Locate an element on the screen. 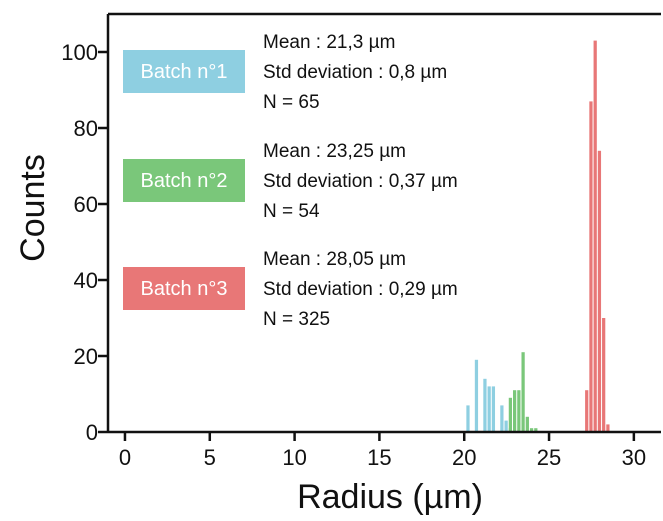 This screenshot has width=663, height=521. stat-line-batch-2-2: N = 54 is located at coordinates (291, 211).